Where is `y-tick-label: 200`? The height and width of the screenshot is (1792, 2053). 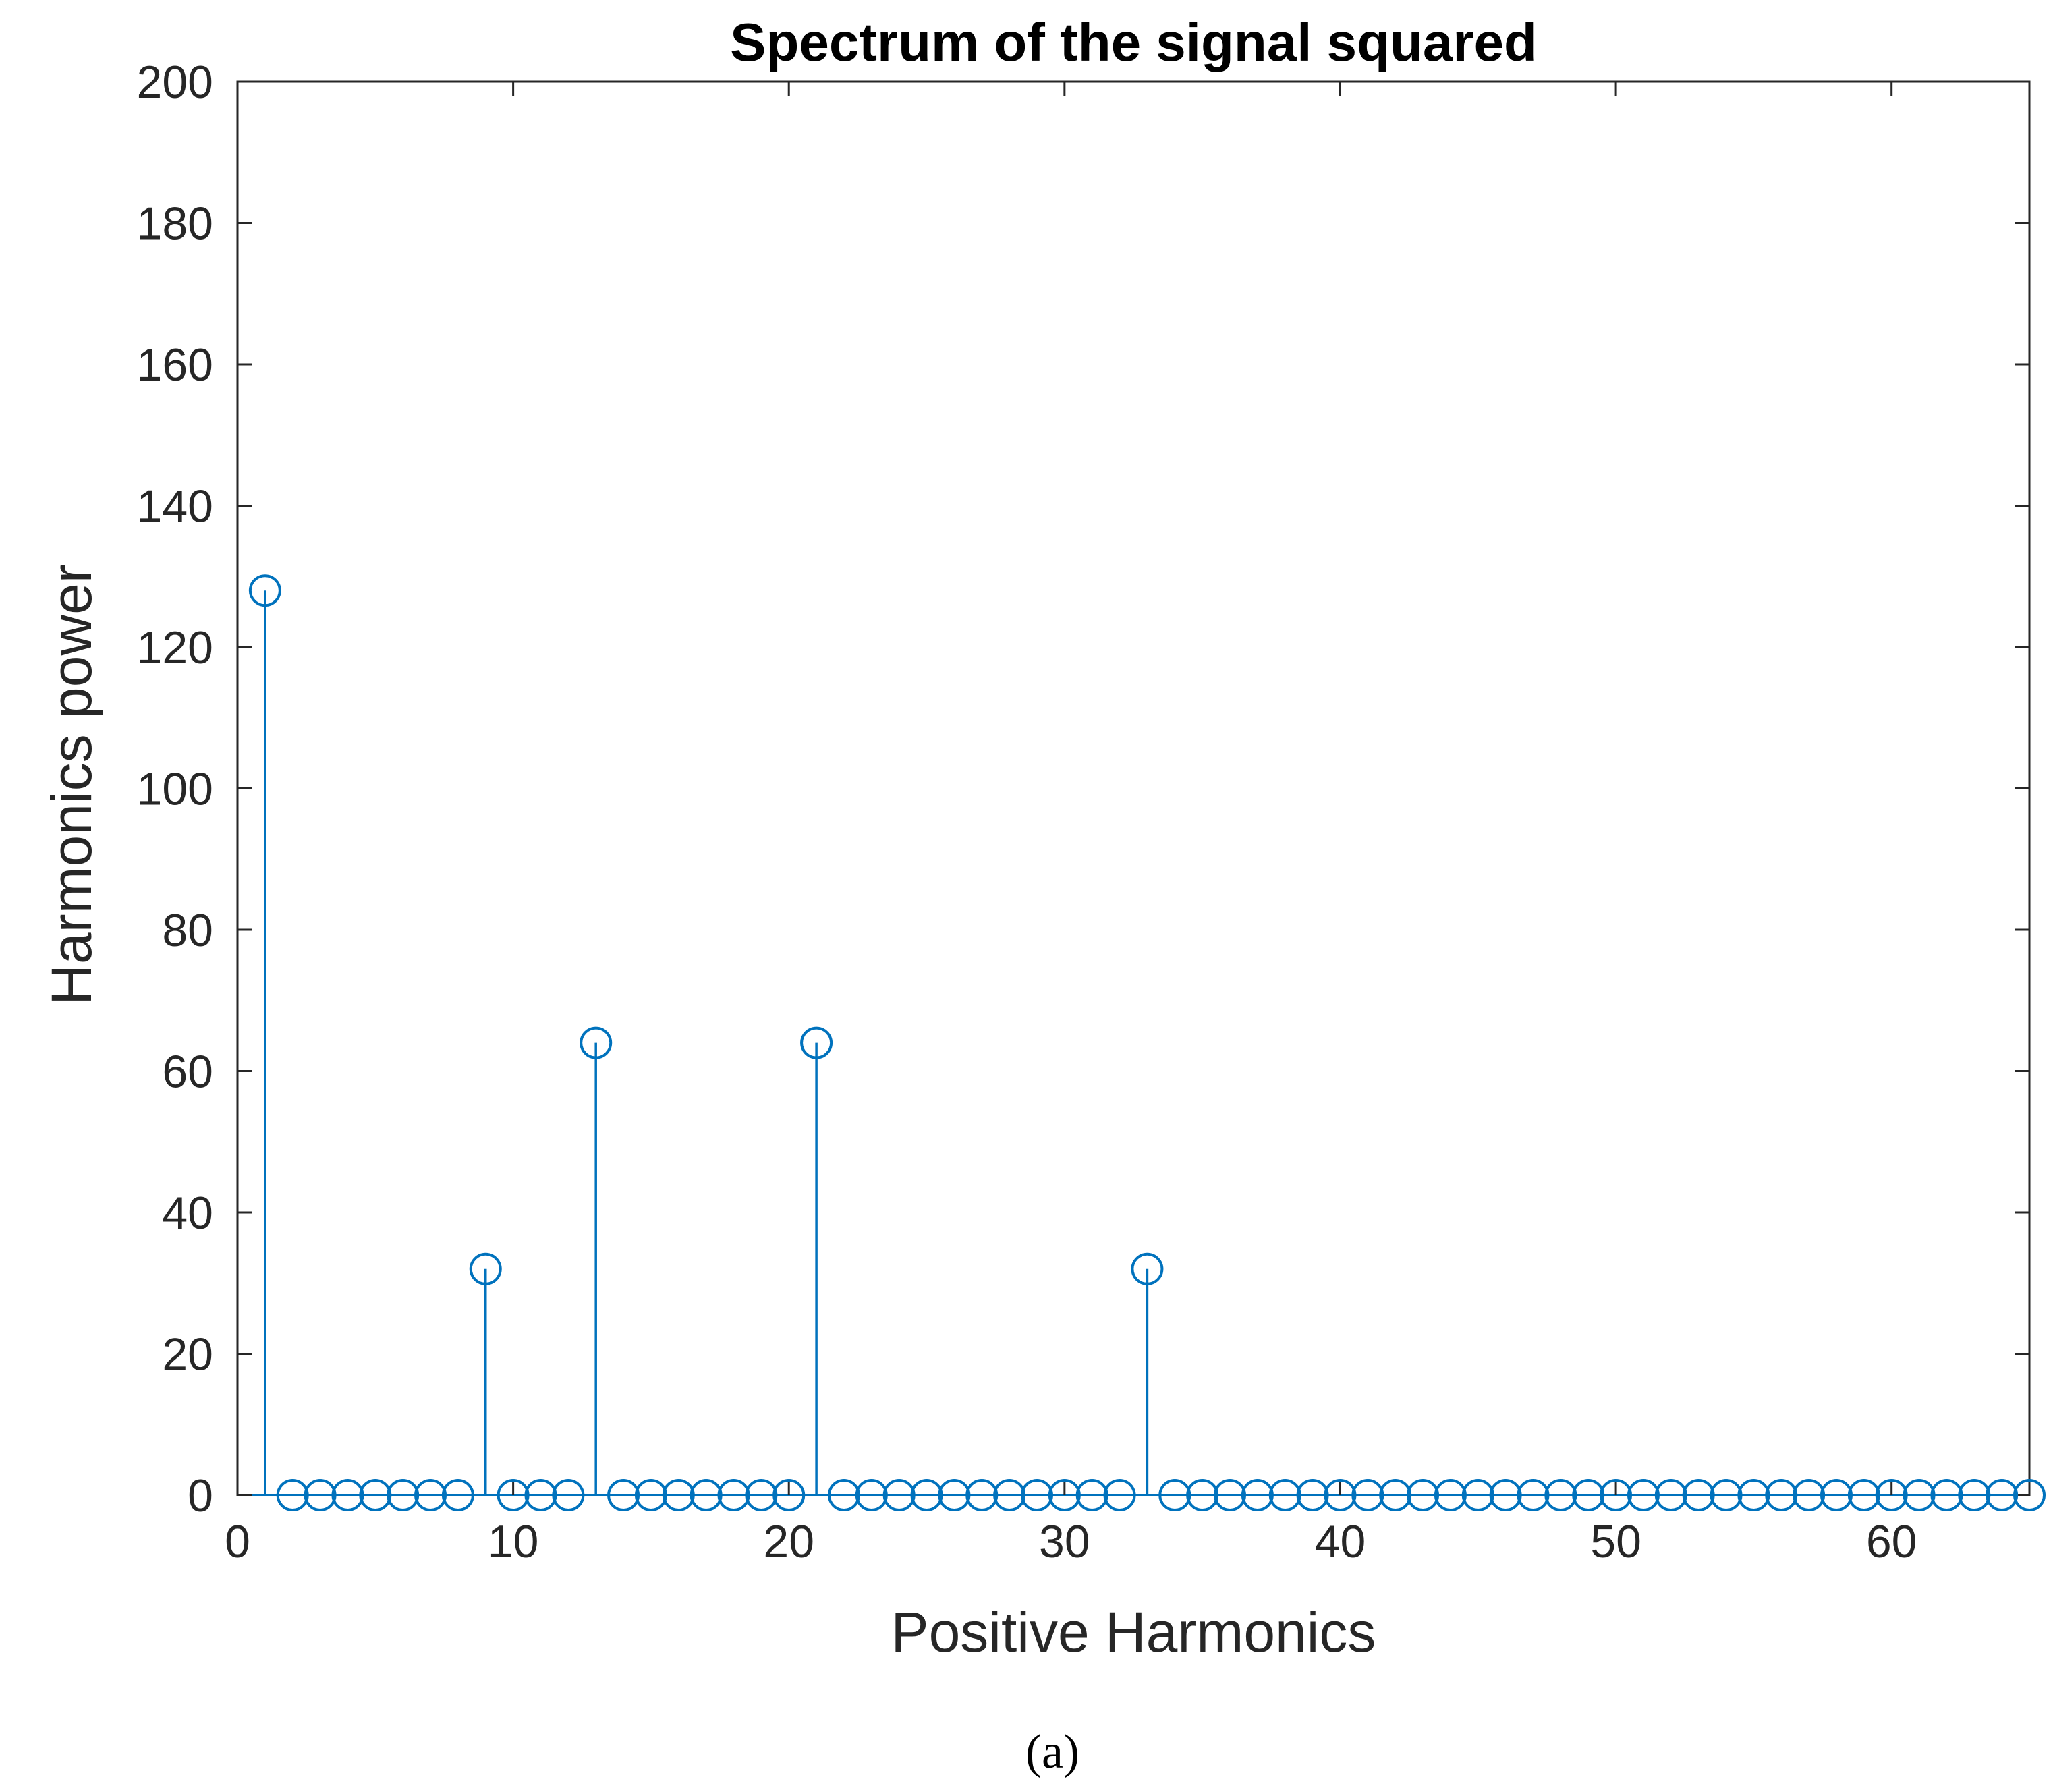 y-tick-label: 200 is located at coordinates (175, 82).